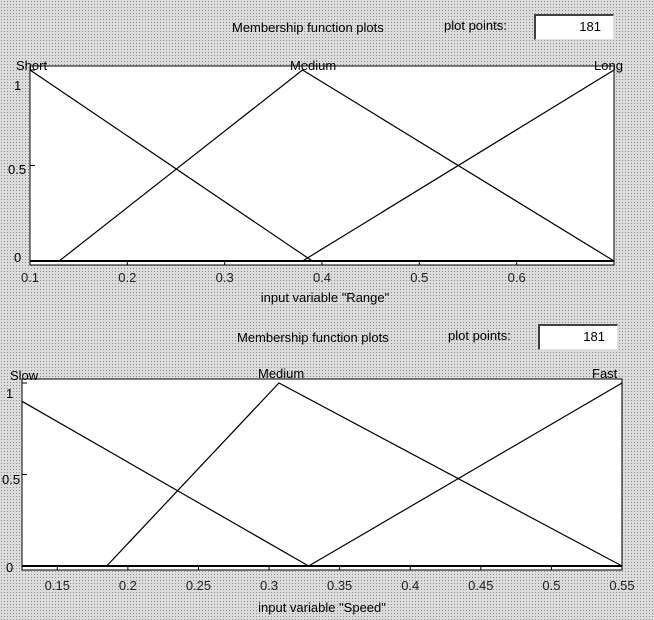 This screenshot has height=620, width=654. What do you see at coordinates (24, 375) in the screenshot?
I see `mf-label-slow: Slow` at bounding box center [24, 375].